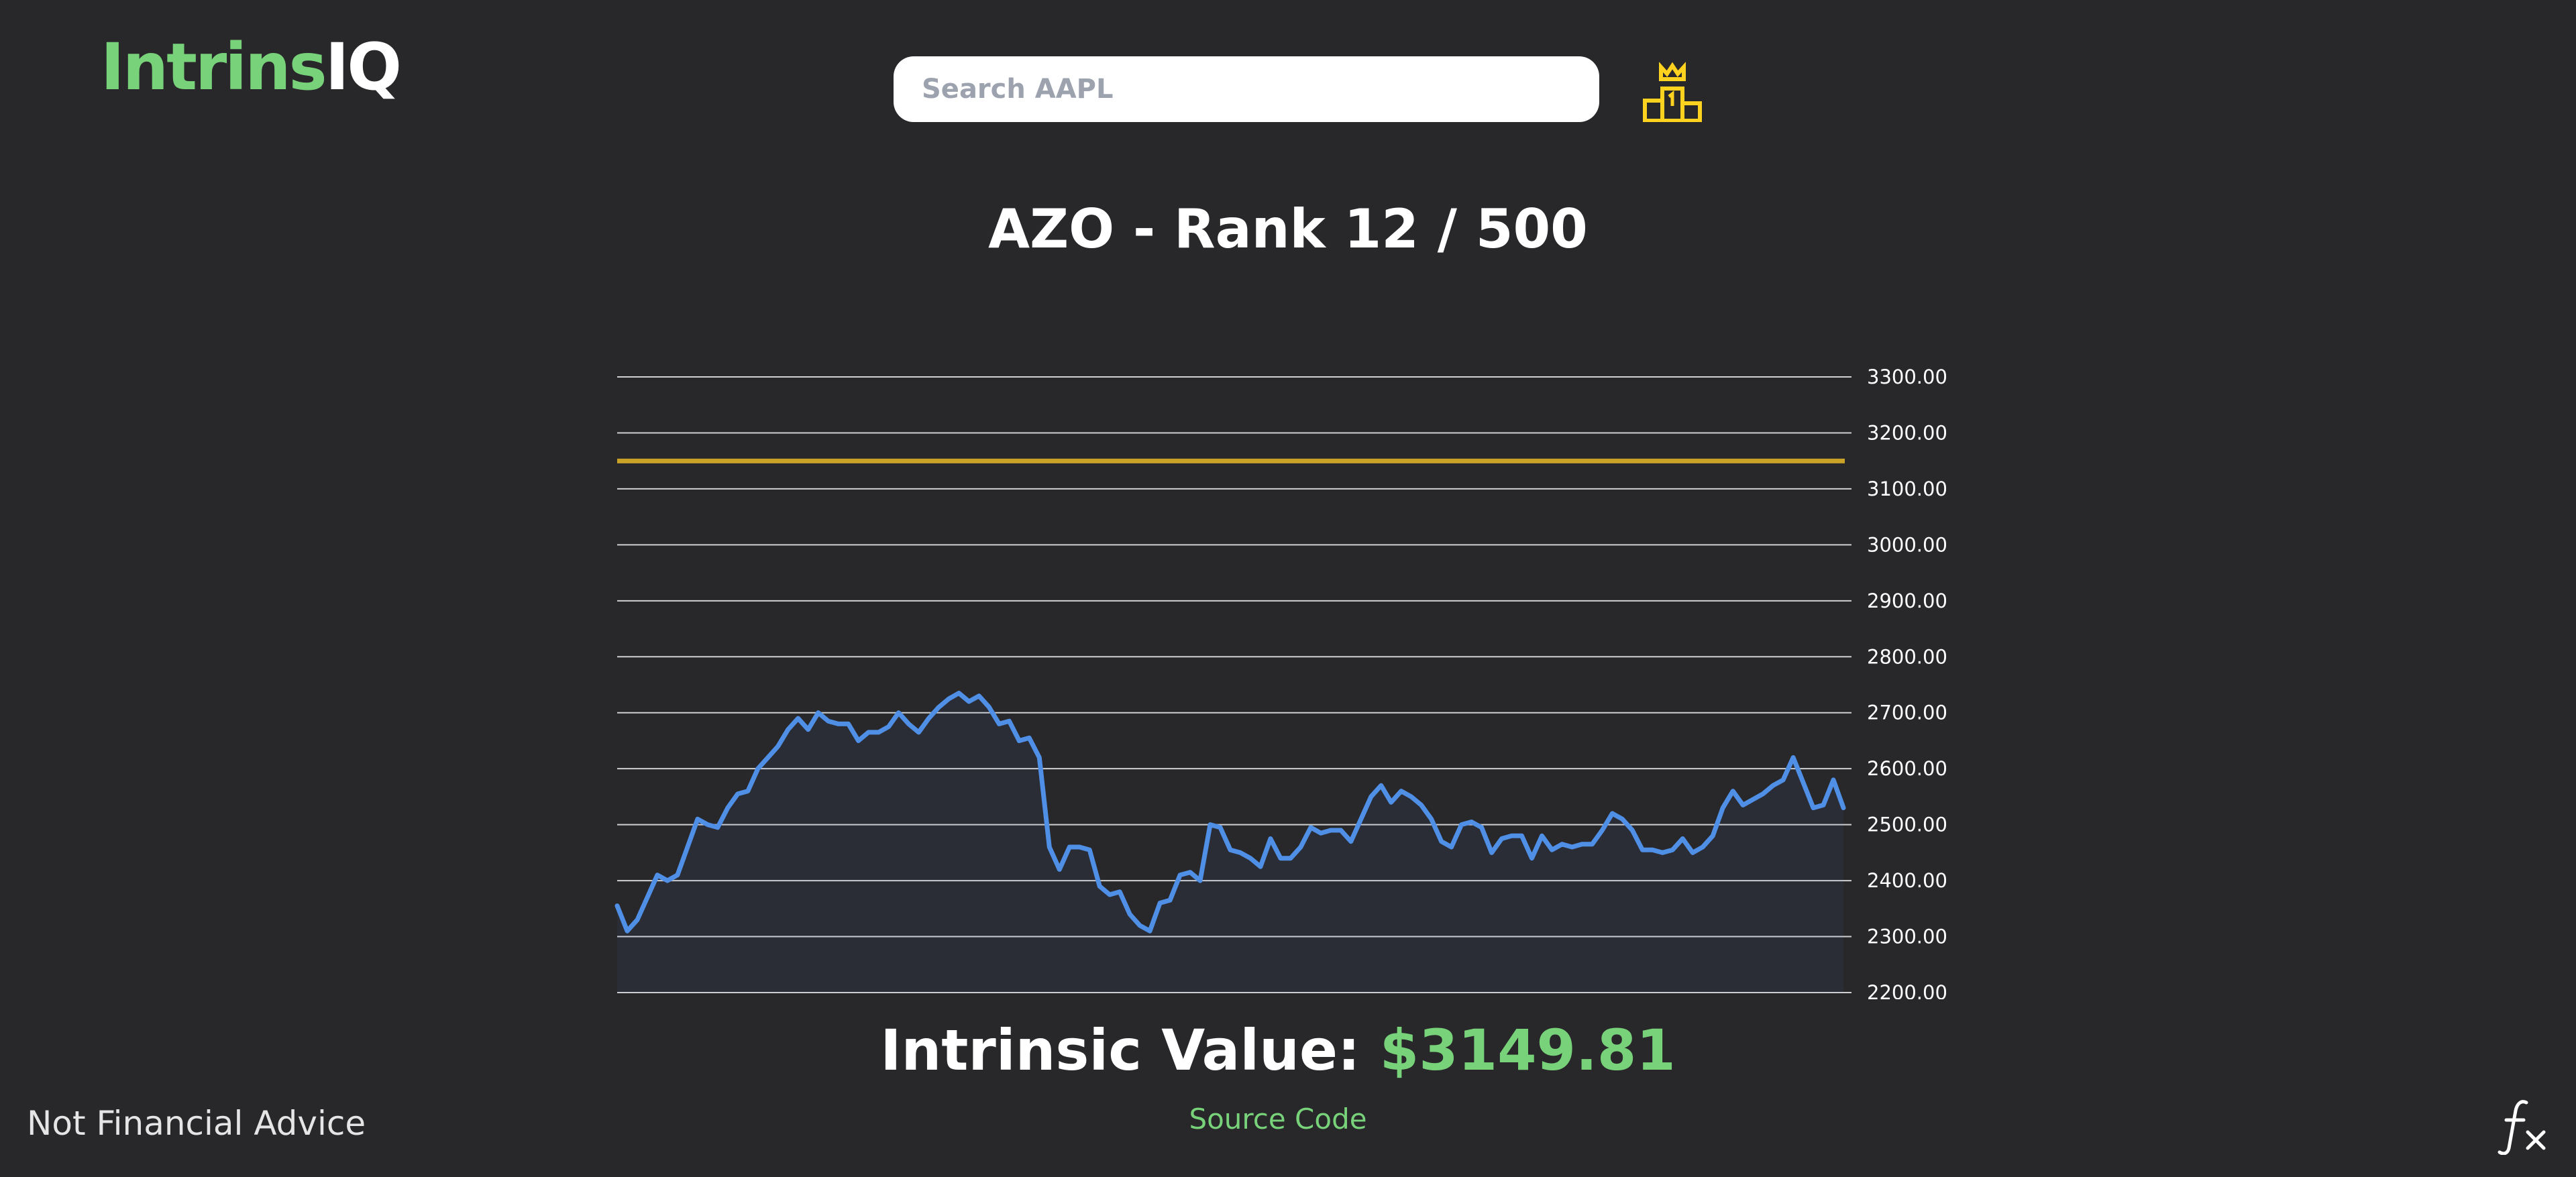 This screenshot has width=2576, height=1177. What do you see at coordinates (1130, 1050) in the screenshot?
I see `intrinsic-value-label: Intrinsic Value:` at bounding box center [1130, 1050].